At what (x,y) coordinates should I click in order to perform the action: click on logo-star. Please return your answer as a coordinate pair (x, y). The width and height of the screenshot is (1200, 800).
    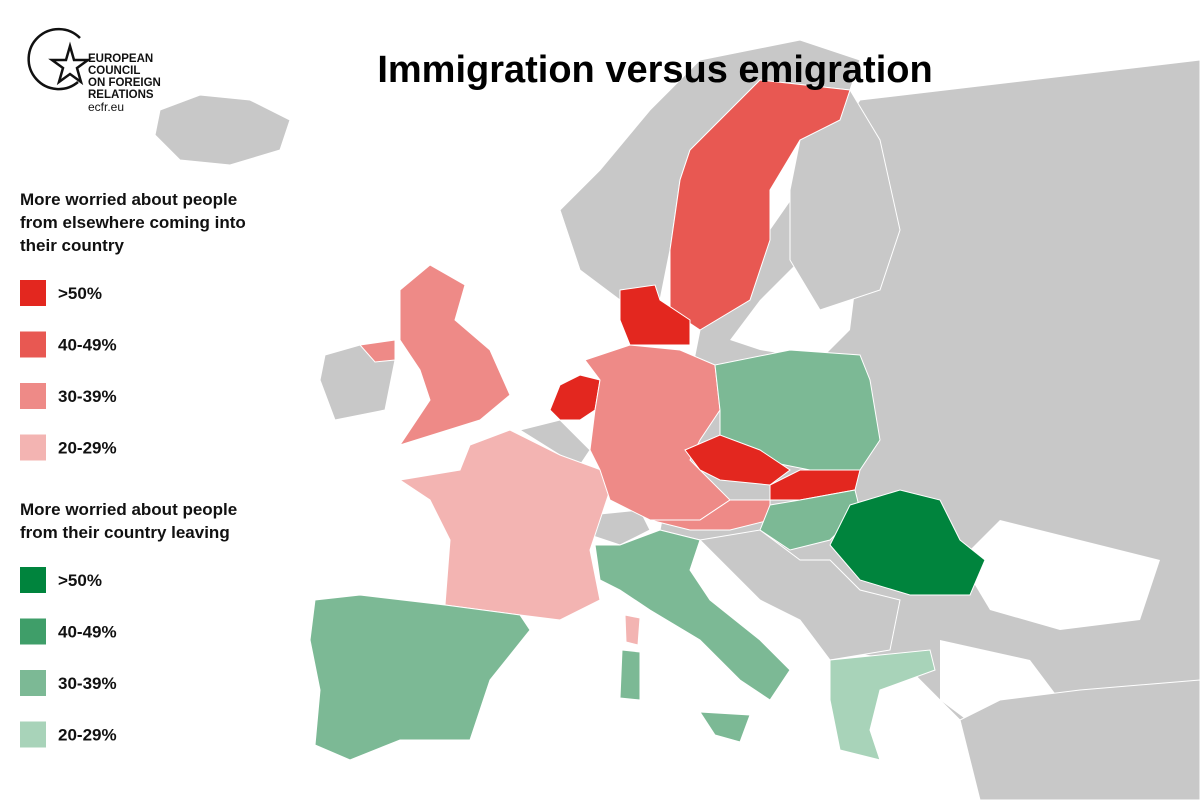
    Looking at the image, I should click on (70, 63).